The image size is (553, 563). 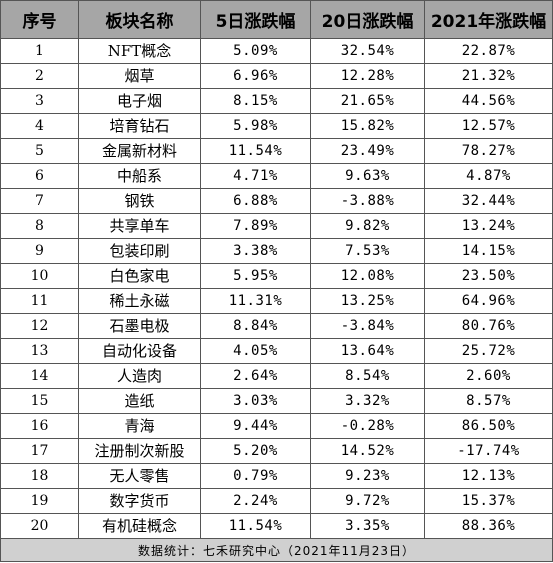 What do you see at coordinates (488, 451) in the screenshot?
I see `cell-2021-change: -17.74%` at bounding box center [488, 451].